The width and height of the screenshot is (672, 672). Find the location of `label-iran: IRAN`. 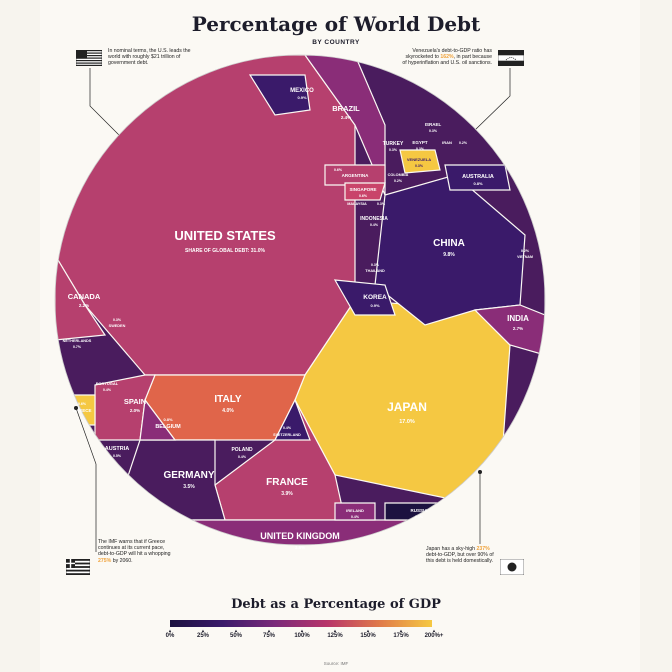

label-iran: IRAN is located at coordinates (447, 142).